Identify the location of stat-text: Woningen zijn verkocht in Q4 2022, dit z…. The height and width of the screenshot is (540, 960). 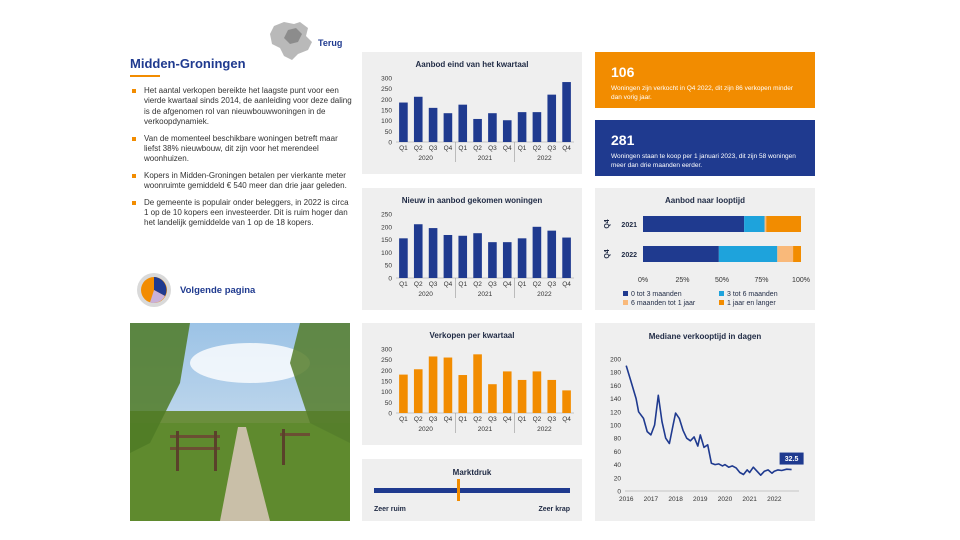
(702, 93).